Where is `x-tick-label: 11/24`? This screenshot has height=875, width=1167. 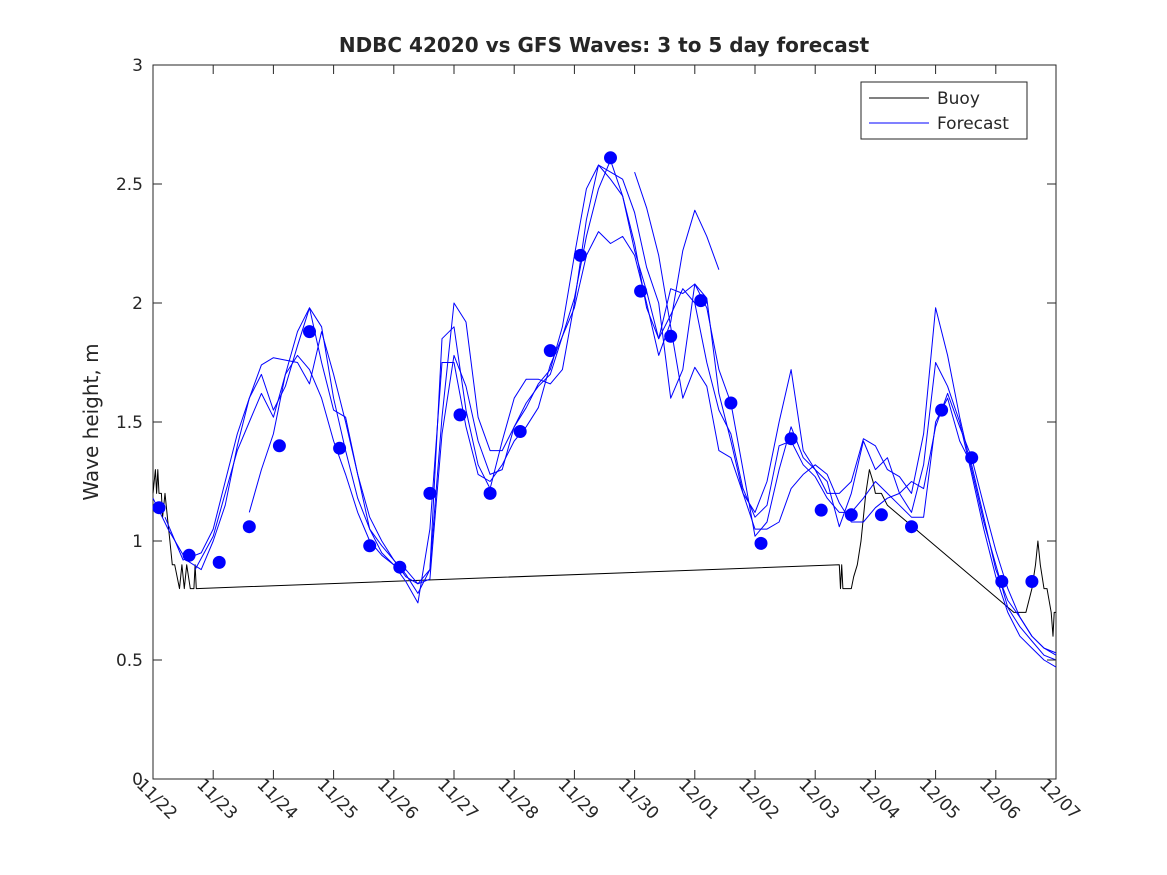 x-tick-label: 11/24 is located at coordinates (277, 799).